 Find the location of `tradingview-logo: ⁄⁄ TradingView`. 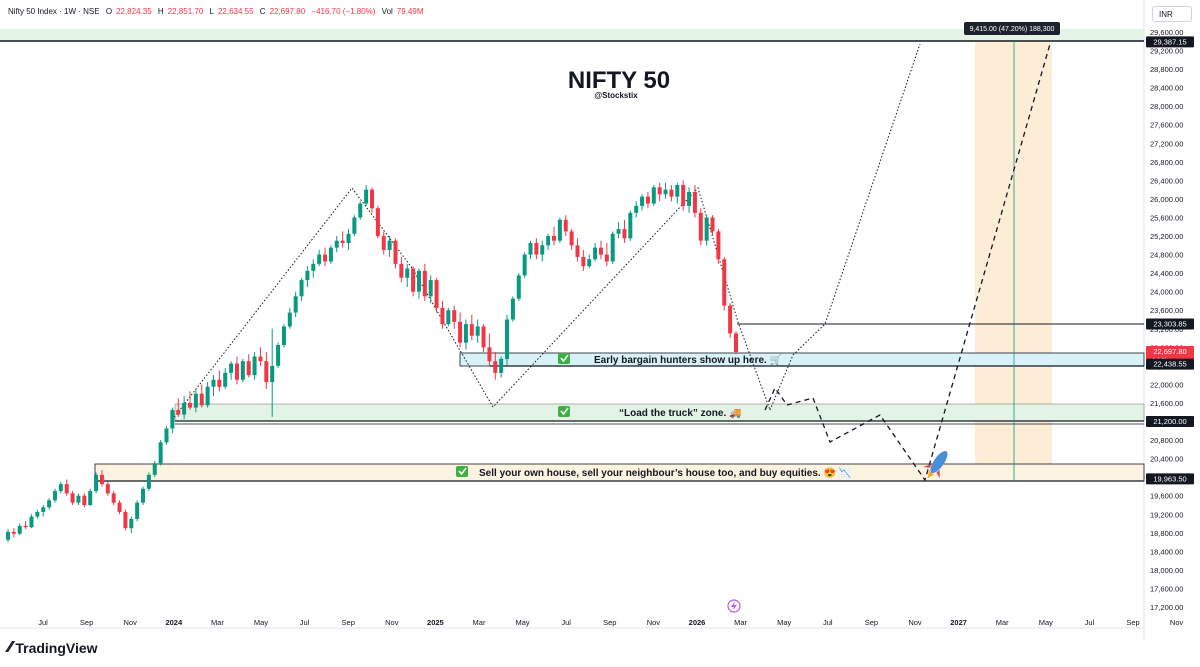

tradingview-logo: ⁄⁄ TradingView is located at coordinates (53, 648).